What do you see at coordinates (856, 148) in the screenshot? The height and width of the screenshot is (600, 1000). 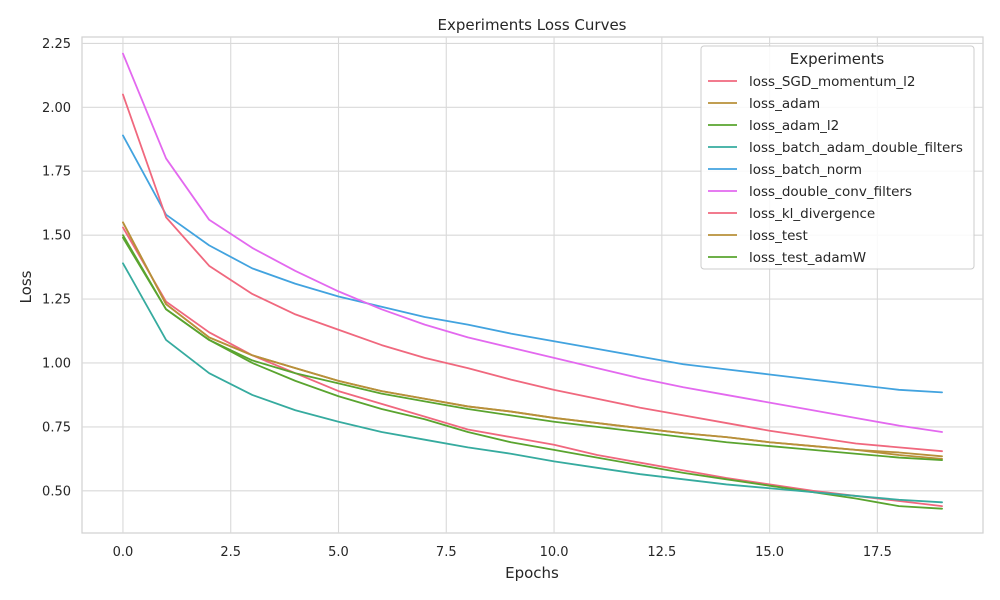 I see `legend-label: loss_batch_adam_double_filters` at bounding box center [856, 148].